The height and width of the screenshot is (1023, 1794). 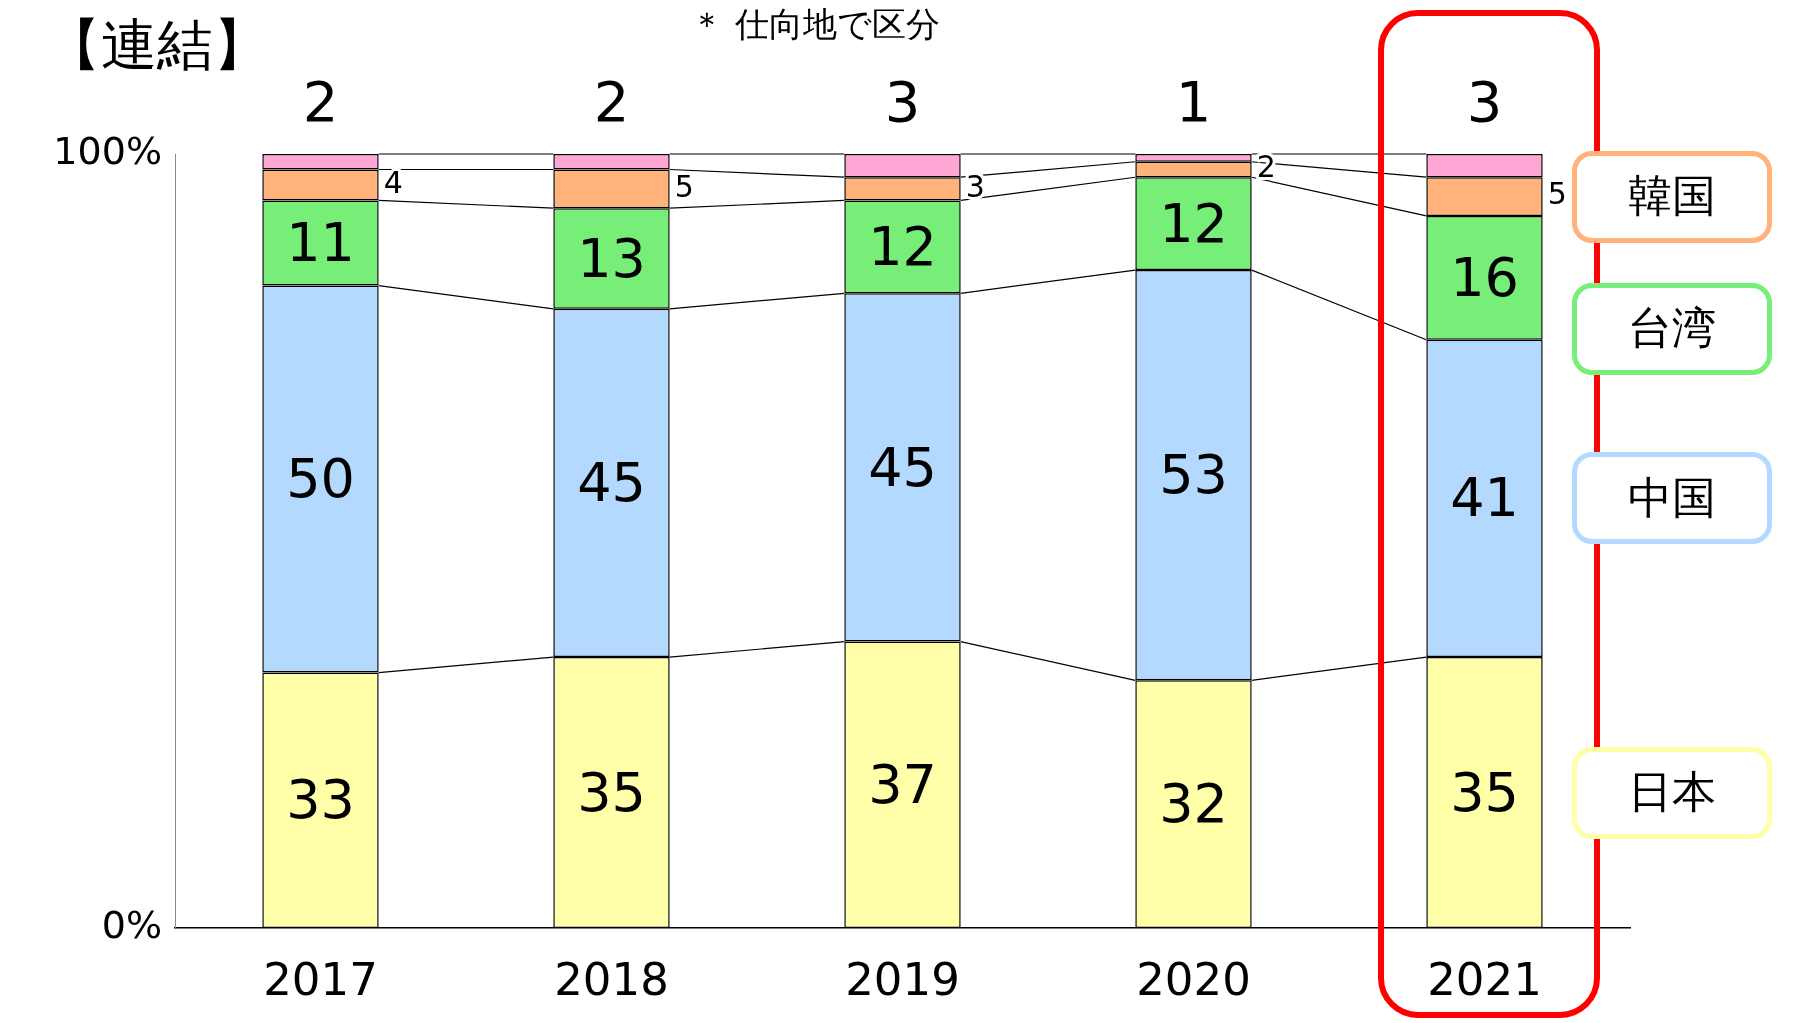 I want to click on data-label: 53, so click(x=1193, y=475).